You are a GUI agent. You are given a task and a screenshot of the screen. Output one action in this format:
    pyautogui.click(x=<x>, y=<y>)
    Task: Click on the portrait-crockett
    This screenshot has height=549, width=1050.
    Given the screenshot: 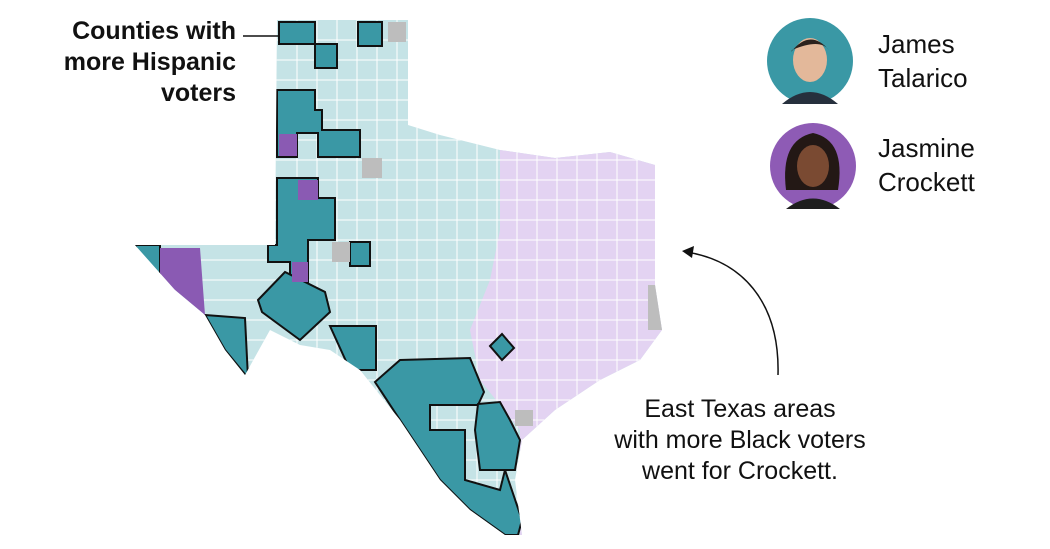 What is the action you would take?
    pyautogui.click(x=813, y=166)
    